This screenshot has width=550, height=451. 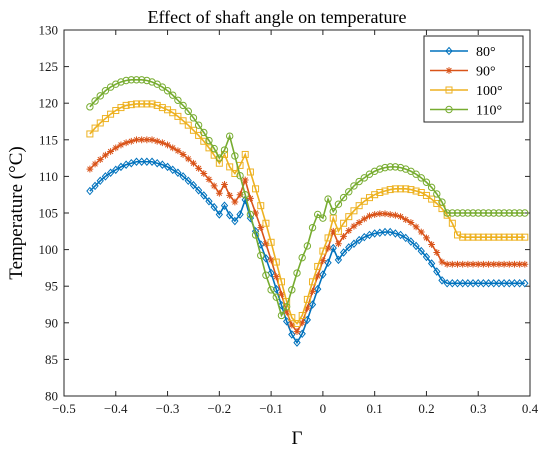 I want to click on y-tick-label: 90, so click(x=51, y=322).